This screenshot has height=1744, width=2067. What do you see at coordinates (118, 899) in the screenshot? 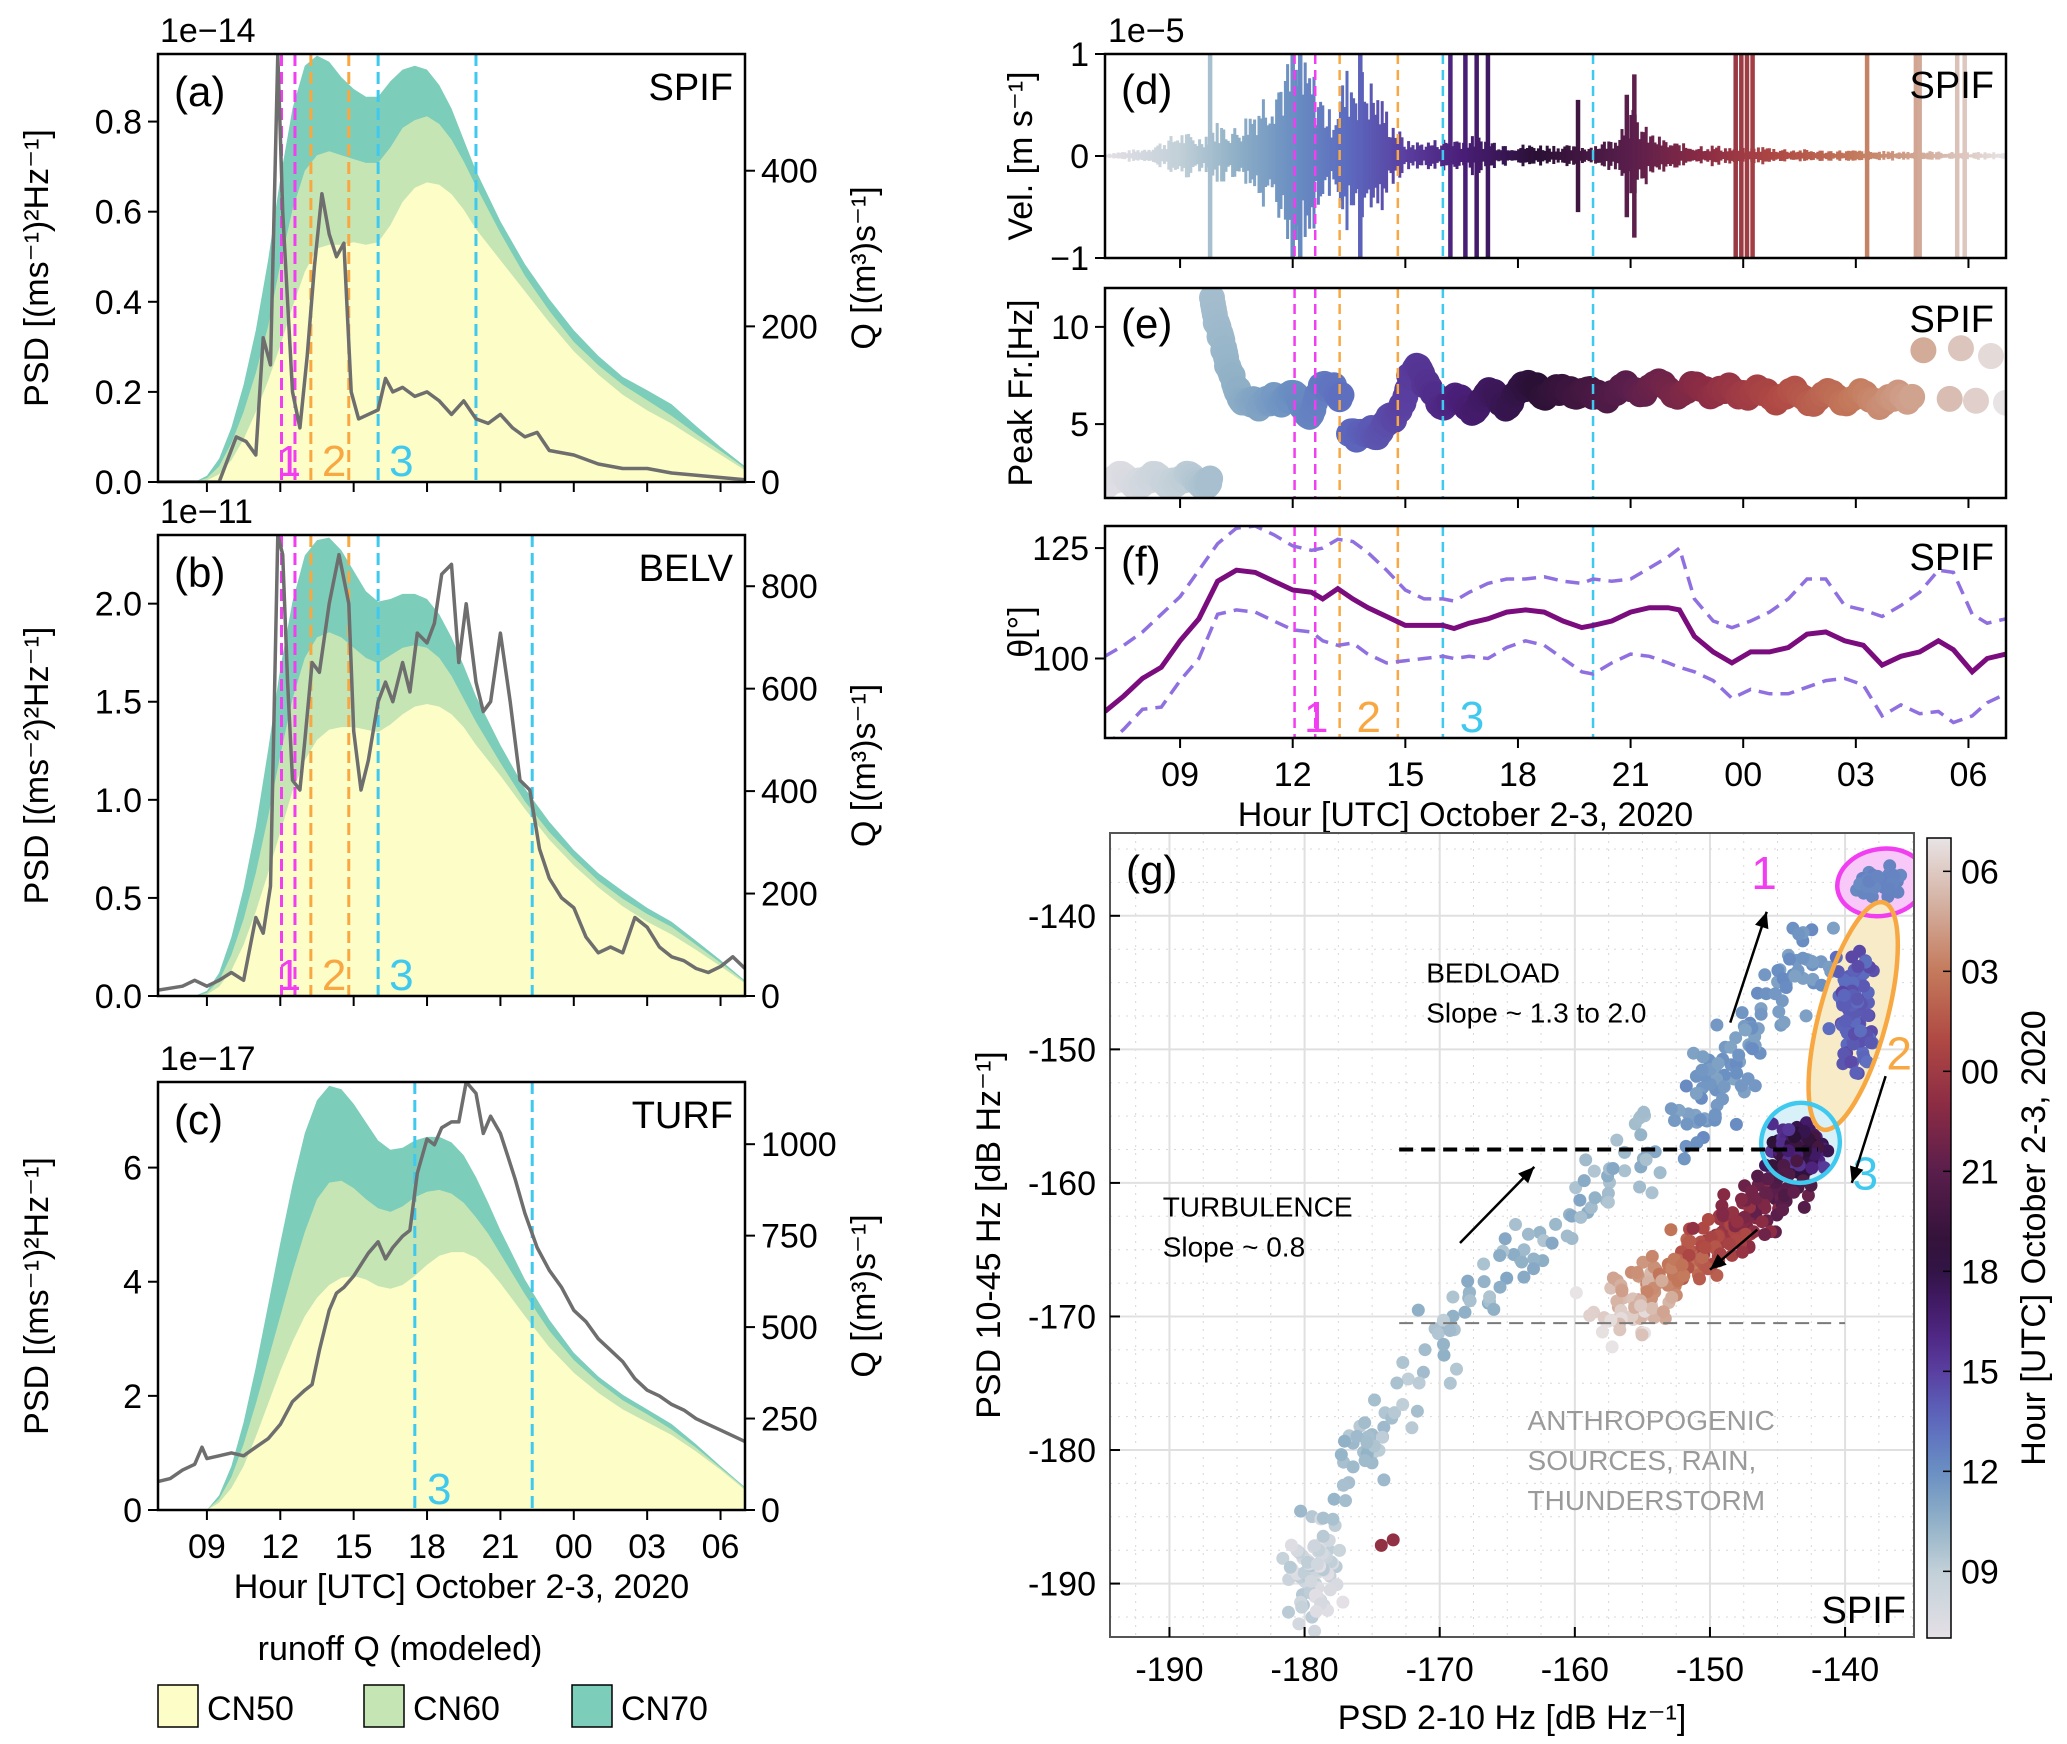
I see `y-tick-label: 0.5` at bounding box center [118, 899].